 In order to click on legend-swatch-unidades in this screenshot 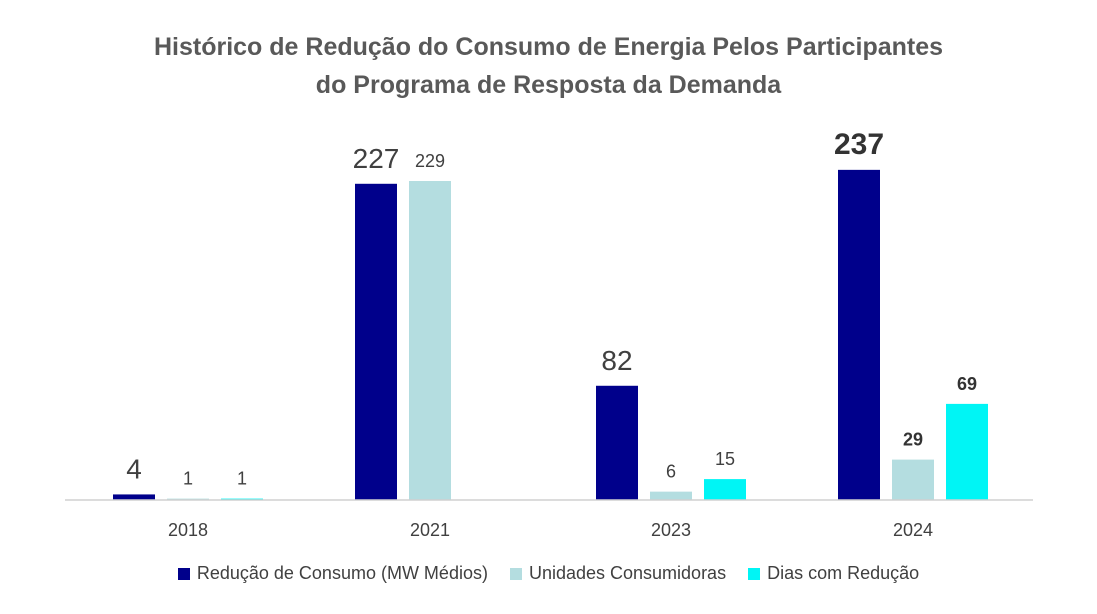, I will do `click(515, 573)`.